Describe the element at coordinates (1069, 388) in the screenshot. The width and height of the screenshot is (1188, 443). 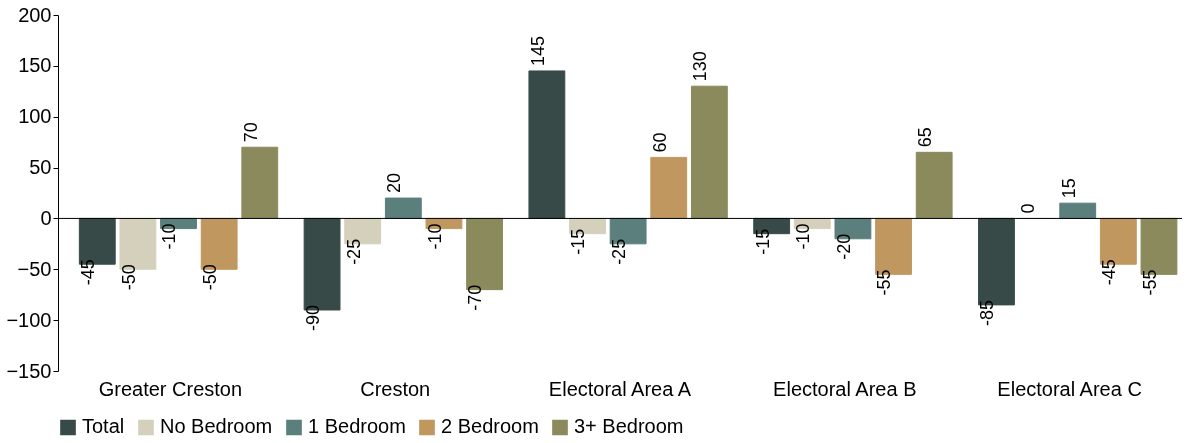
I see `x-tick-label: Electoral Area C` at that location.